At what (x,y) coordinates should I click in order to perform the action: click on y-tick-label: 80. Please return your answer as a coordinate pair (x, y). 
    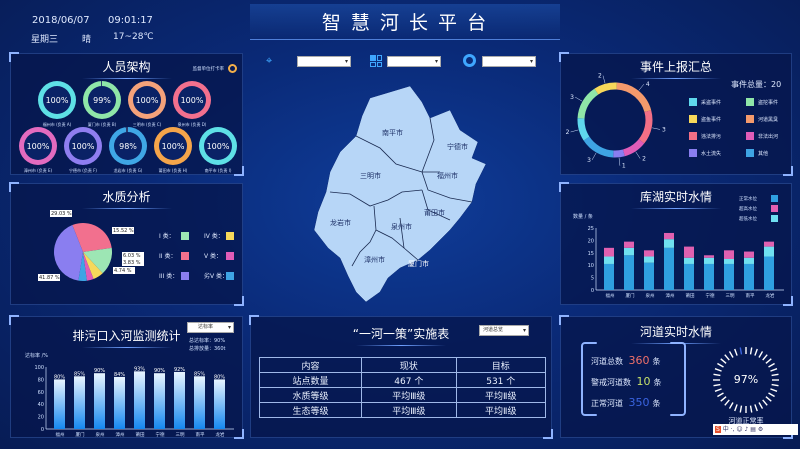
    Looking at the image, I should click on (41, 380).